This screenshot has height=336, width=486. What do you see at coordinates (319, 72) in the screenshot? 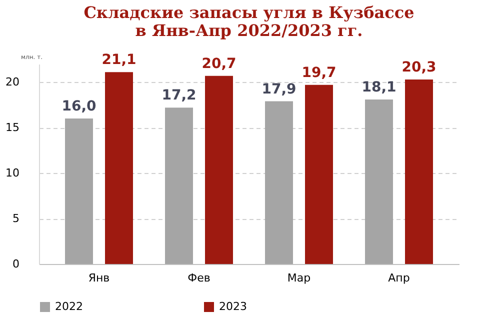
I see `data-label: 19,7` at bounding box center [319, 72].